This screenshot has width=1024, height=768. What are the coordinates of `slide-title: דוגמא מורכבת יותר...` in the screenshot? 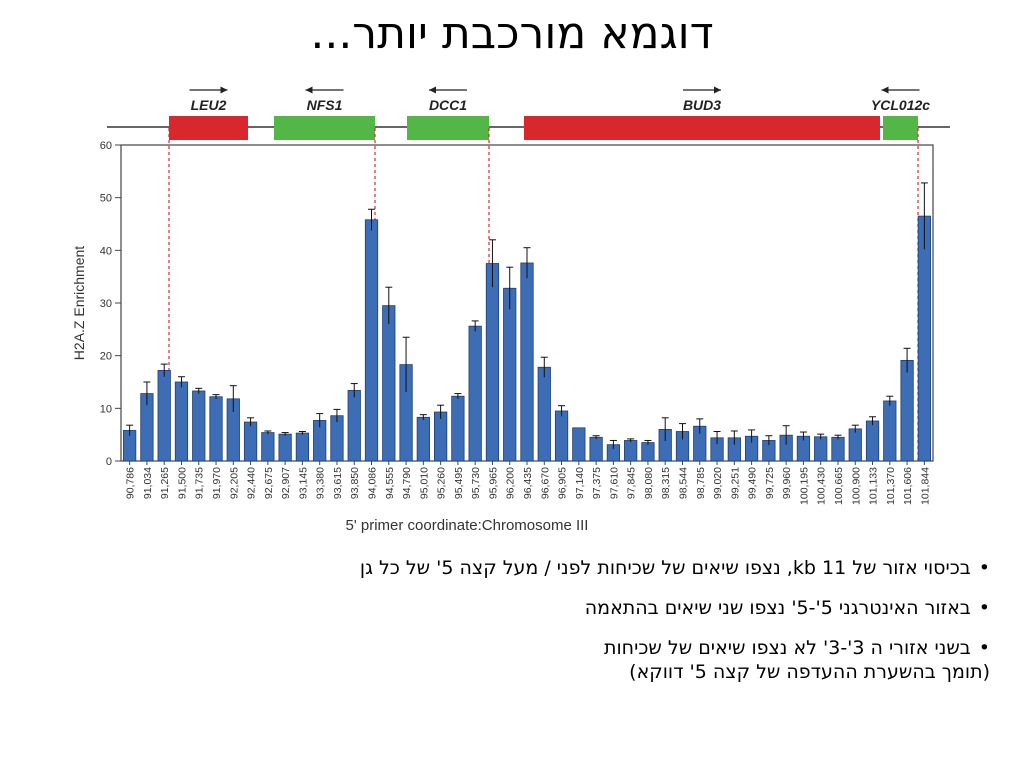 It's located at (512, 33).